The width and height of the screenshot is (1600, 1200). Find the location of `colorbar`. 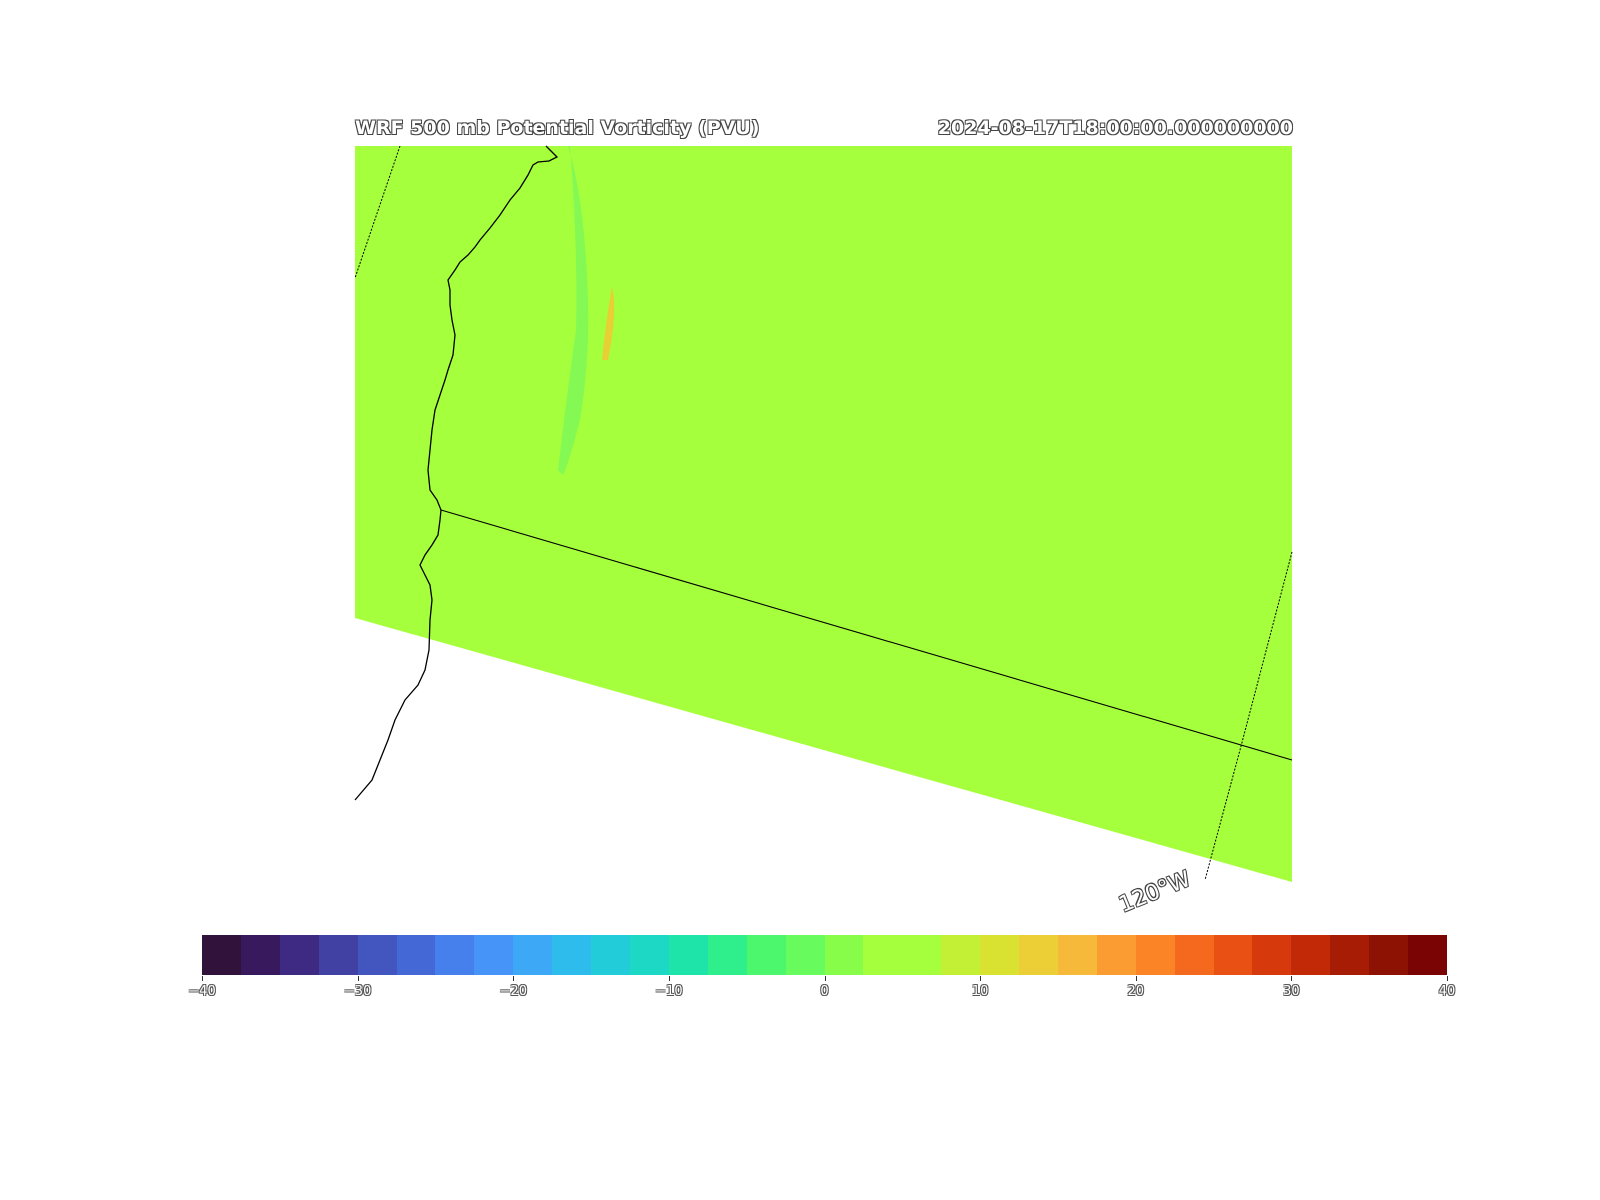

colorbar is located at coordinates (824, 955).